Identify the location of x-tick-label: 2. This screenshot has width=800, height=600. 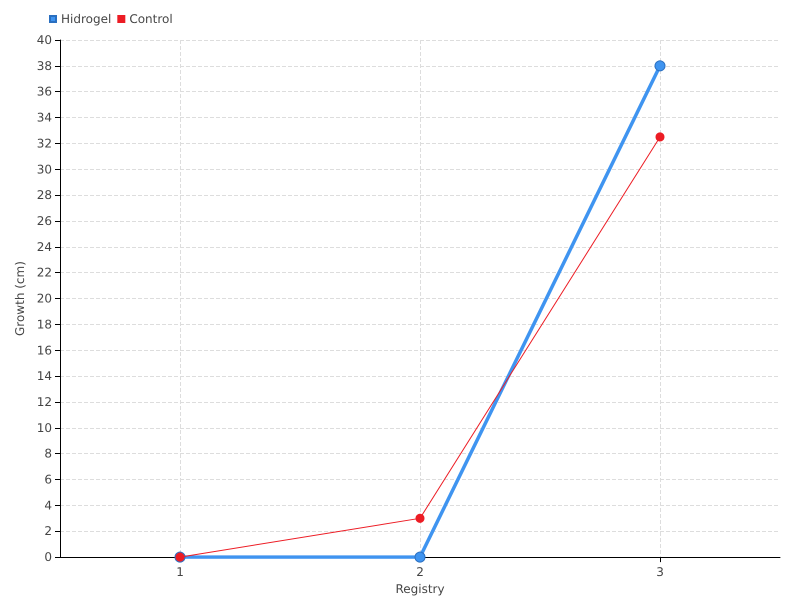
(420, 572).